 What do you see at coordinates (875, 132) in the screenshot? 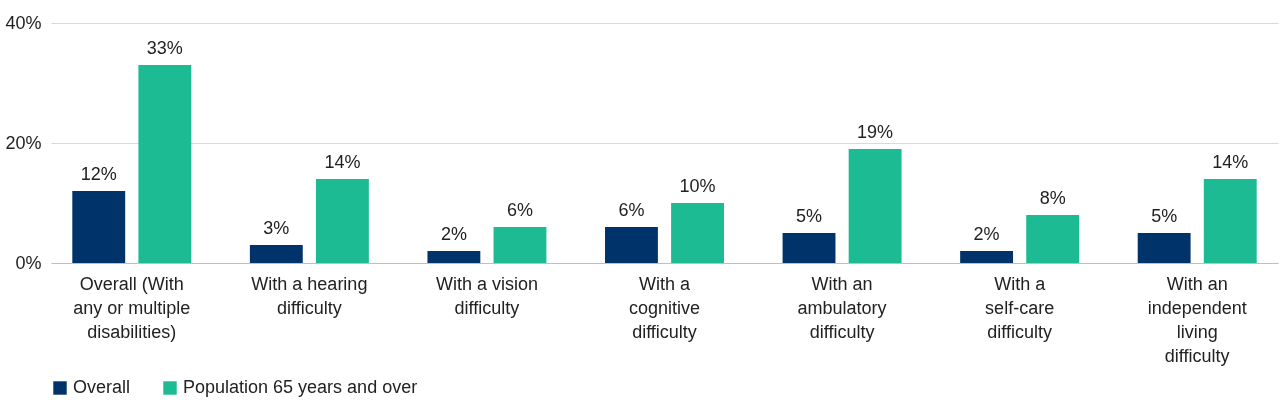
I see `data-label: 19%` at bounding box center [875, 132].